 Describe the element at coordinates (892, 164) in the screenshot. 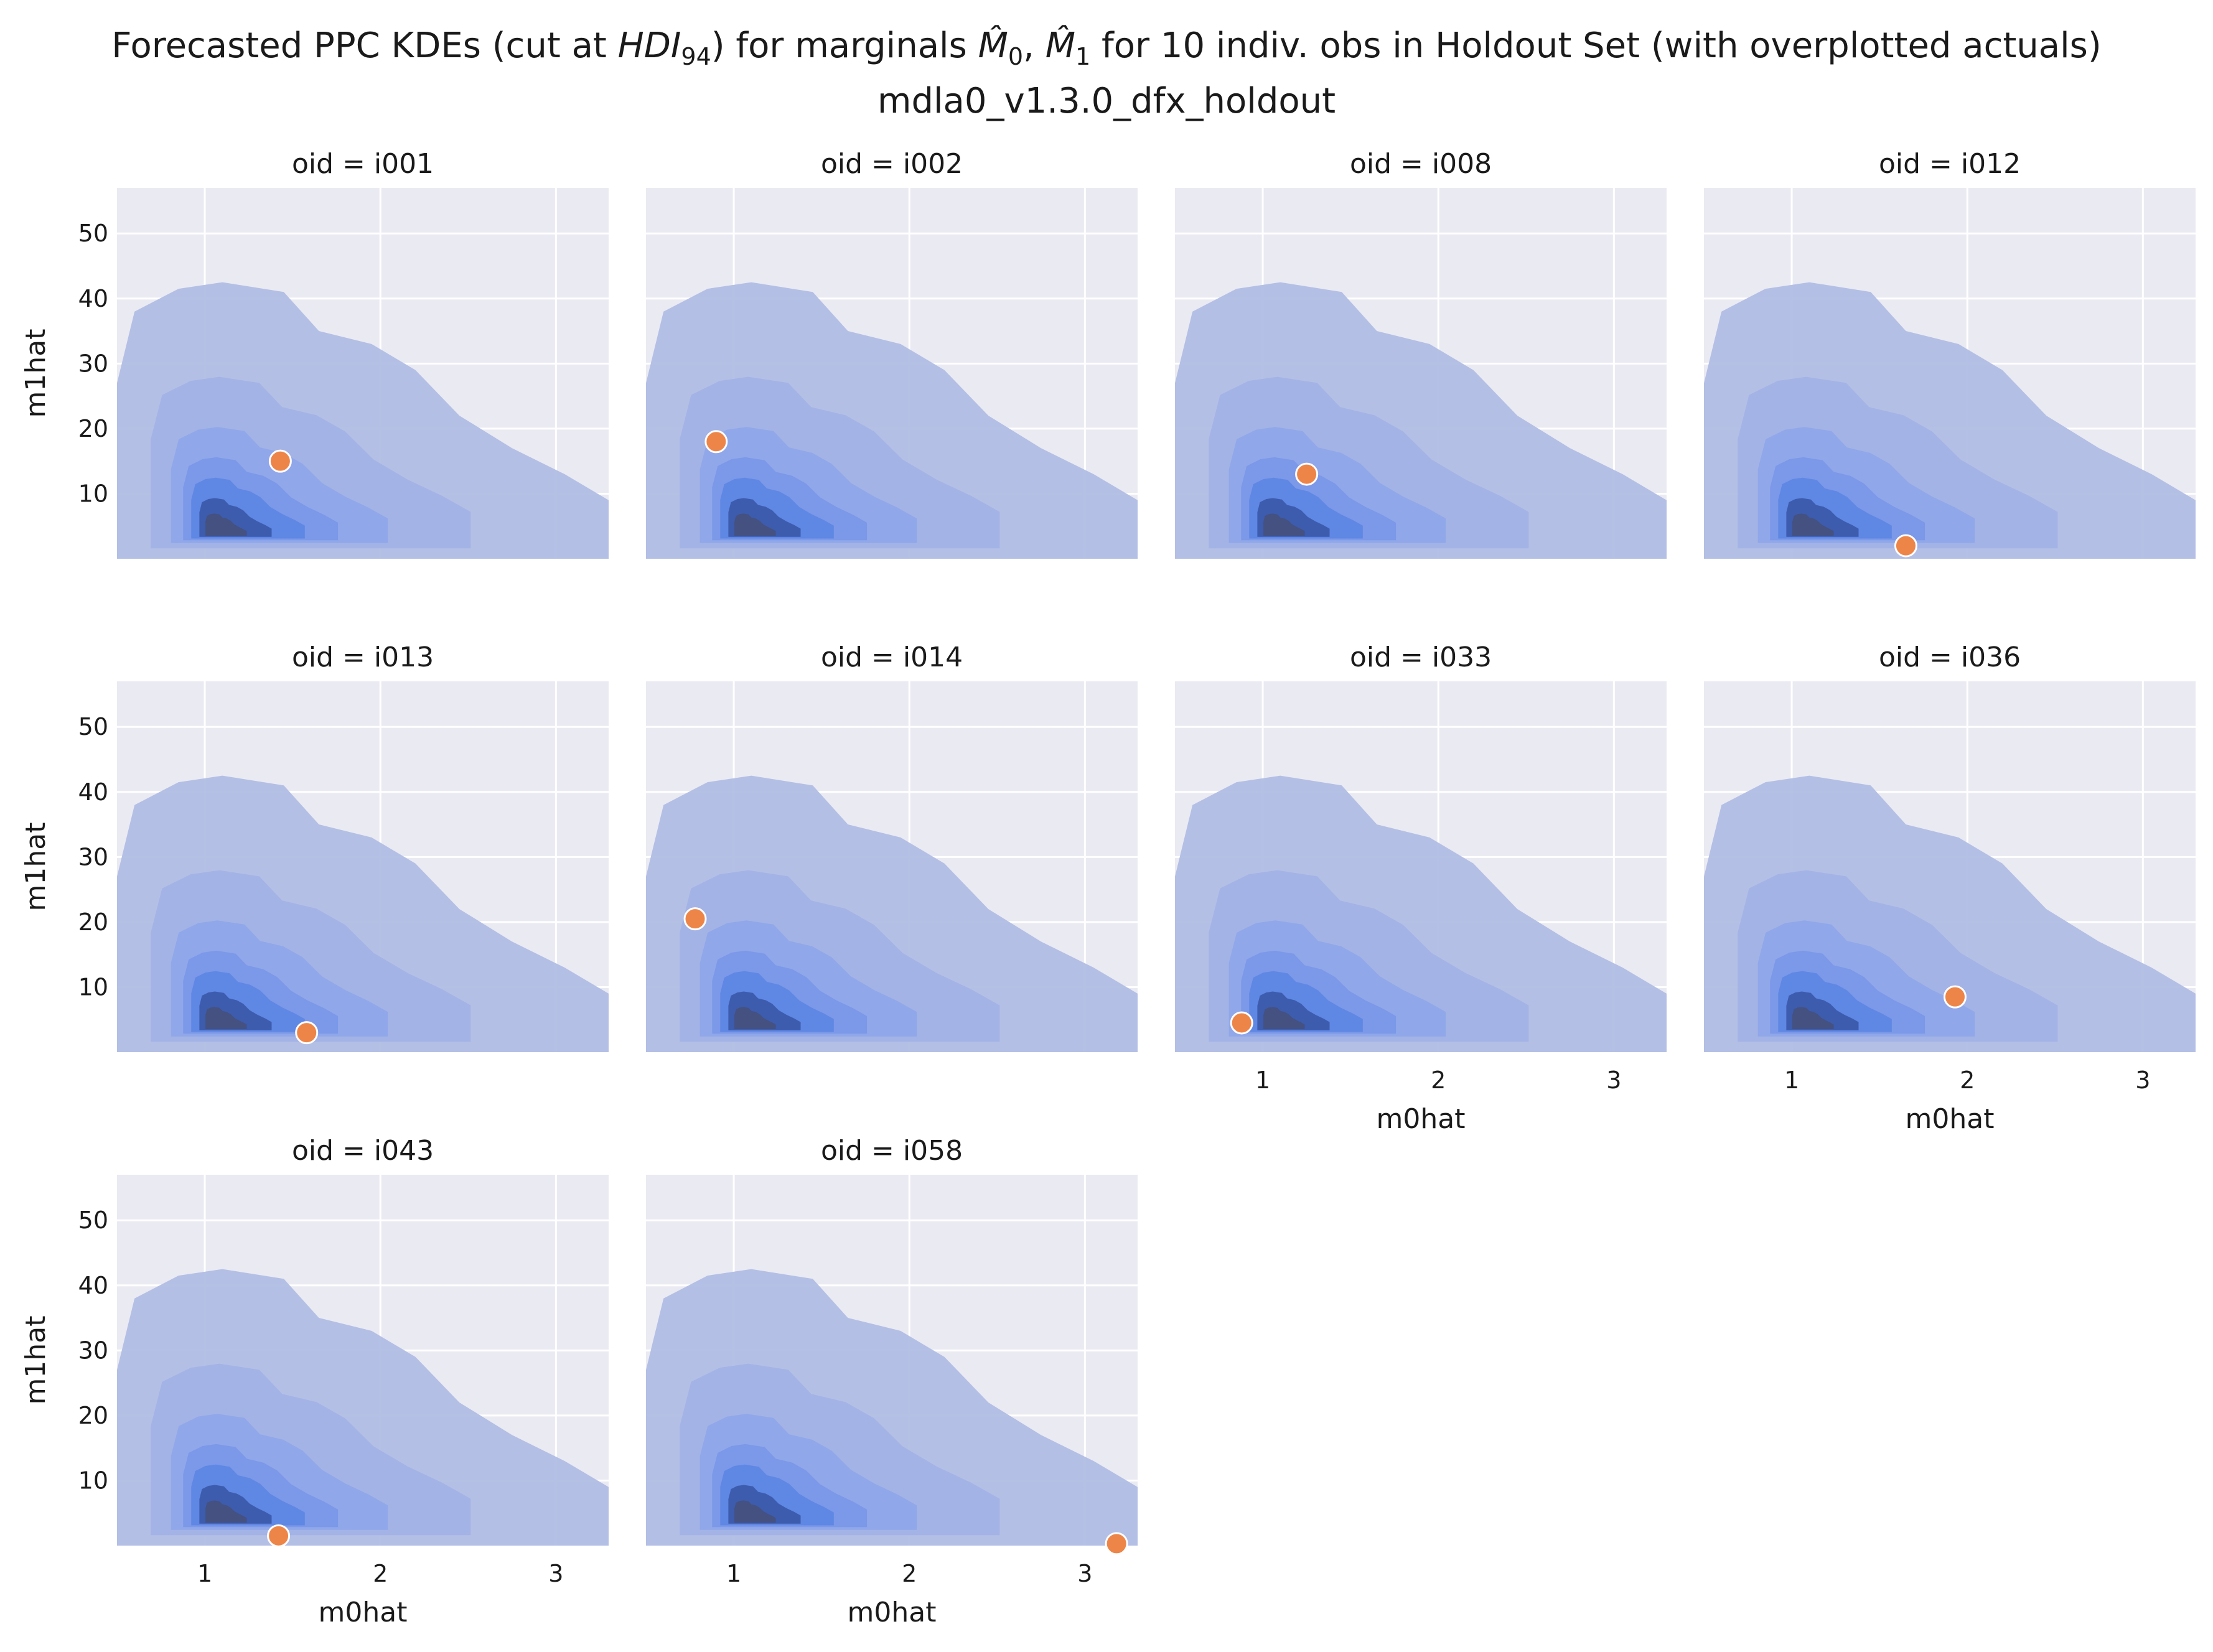

I see `facet-title: oid = i002` at that location.